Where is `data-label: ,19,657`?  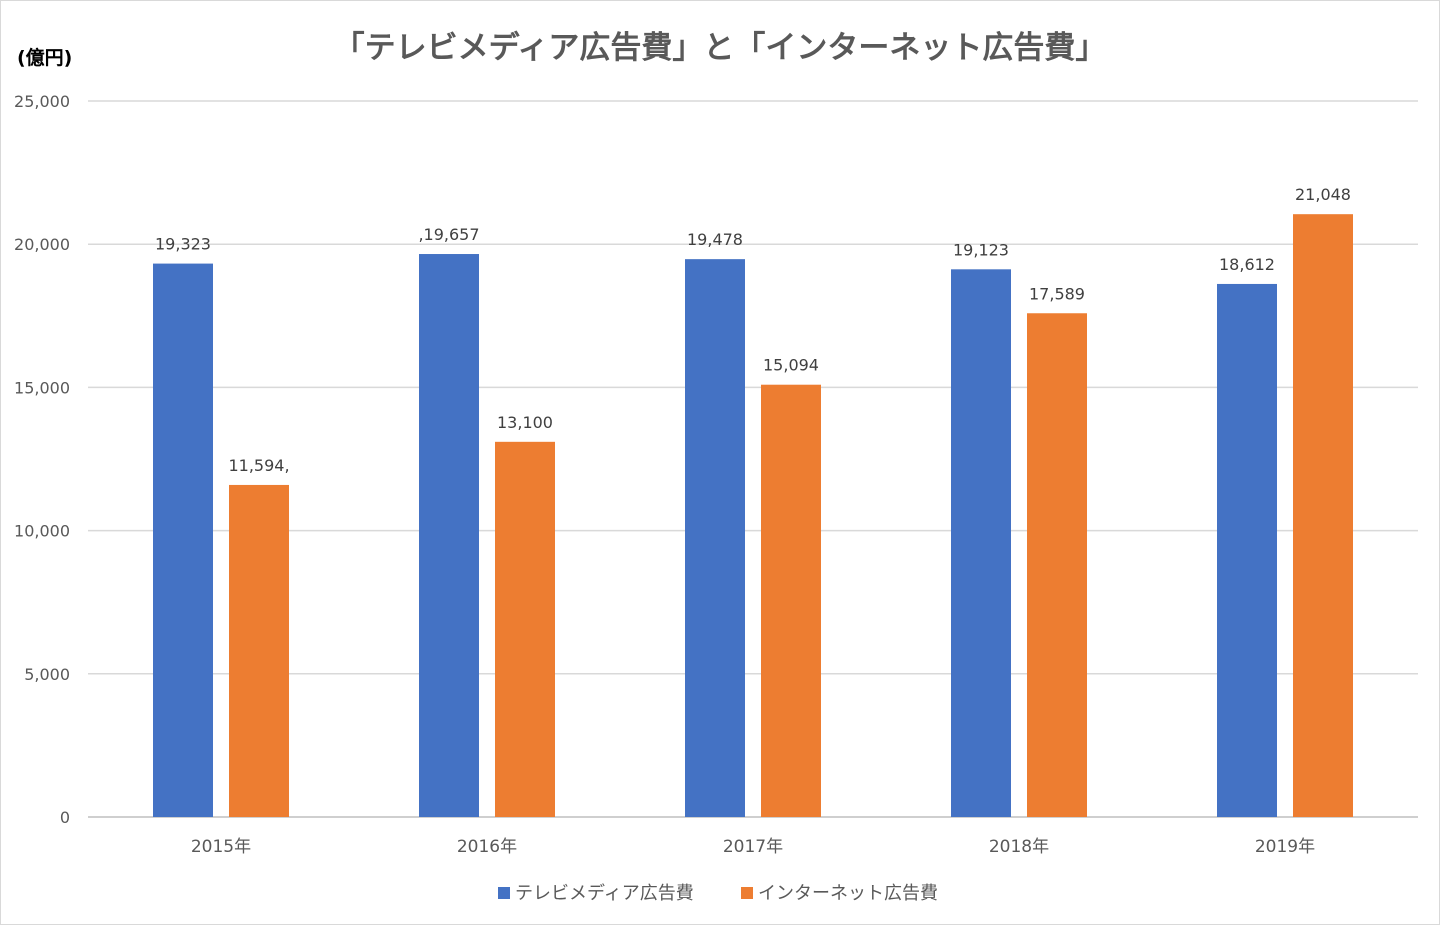 data-label: ,19,657 is located at coordinates (448, 234).